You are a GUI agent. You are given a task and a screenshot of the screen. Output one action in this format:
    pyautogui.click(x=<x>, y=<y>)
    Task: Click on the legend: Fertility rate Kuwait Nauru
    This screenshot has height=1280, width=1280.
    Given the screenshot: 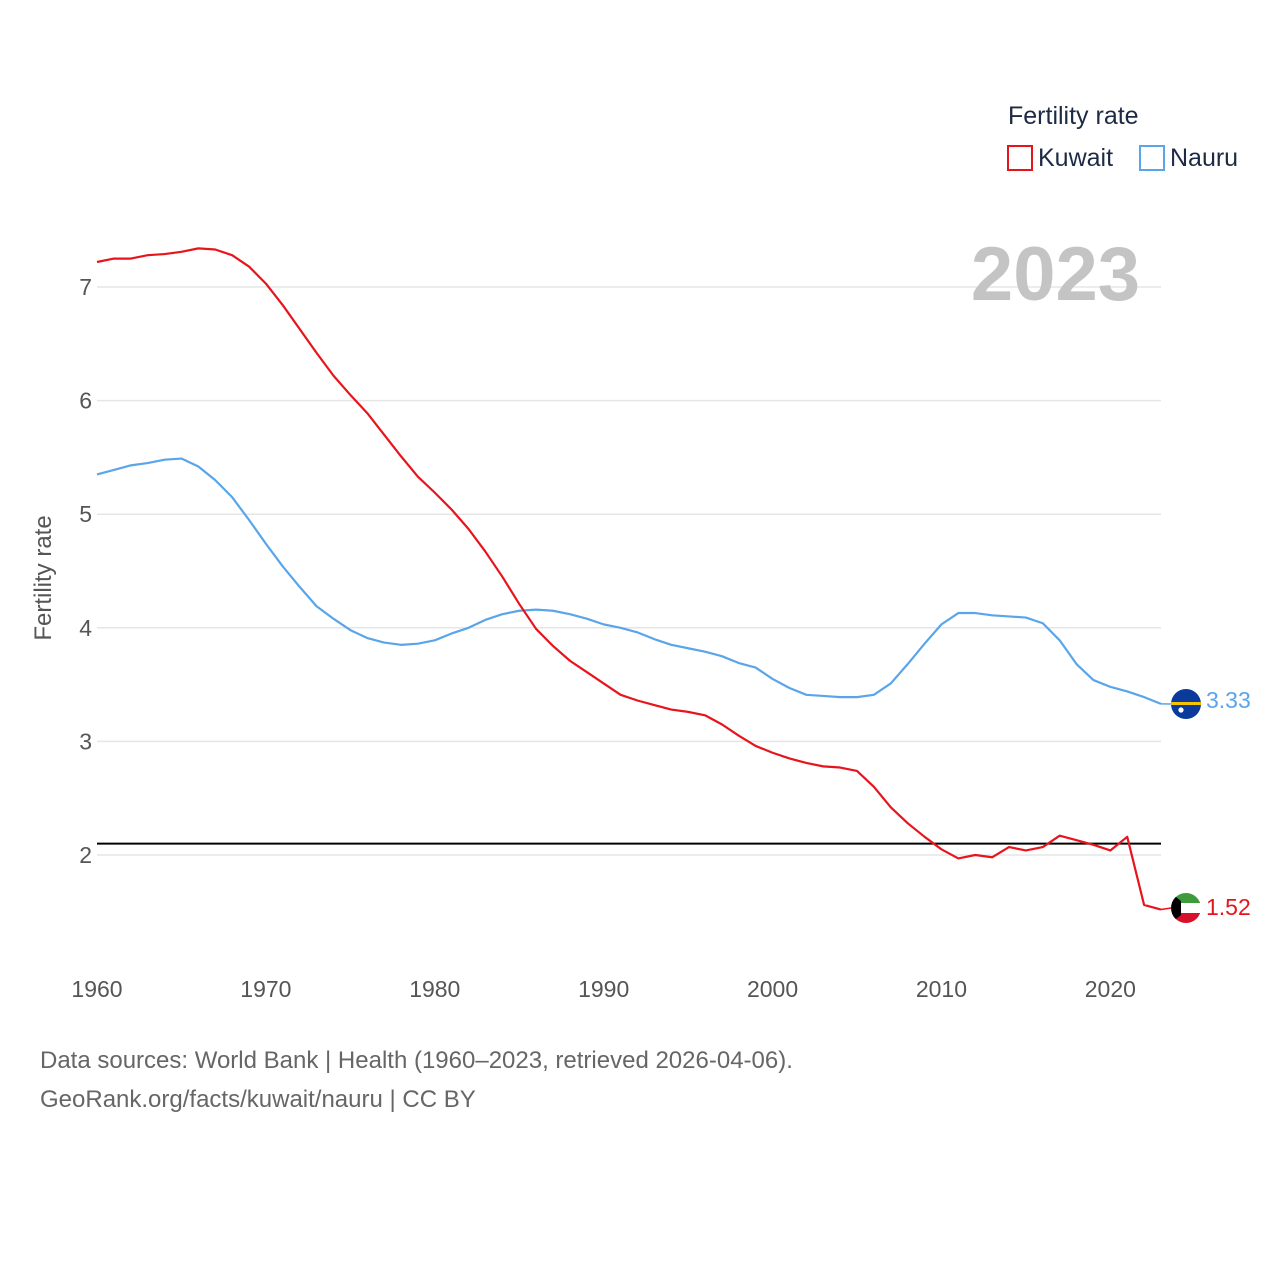 What is the action you would take?
    pyautogui.click(x=1122, y=137)
    